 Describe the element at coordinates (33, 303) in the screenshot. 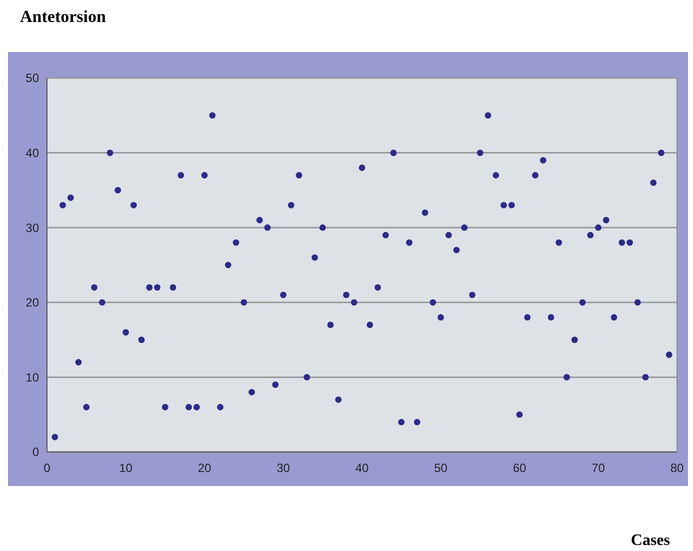

I see `y-tick-label: 20` at that location.